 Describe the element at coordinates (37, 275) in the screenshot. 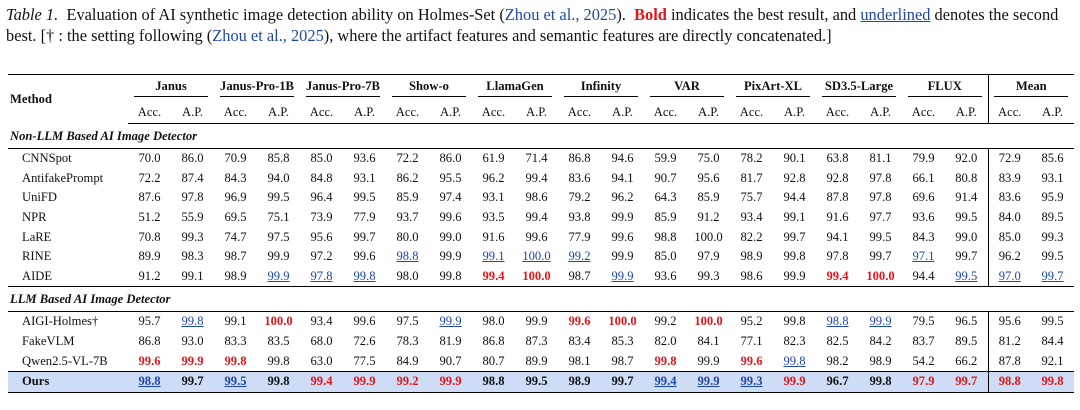

I see `method-name: AIDE` at that location.